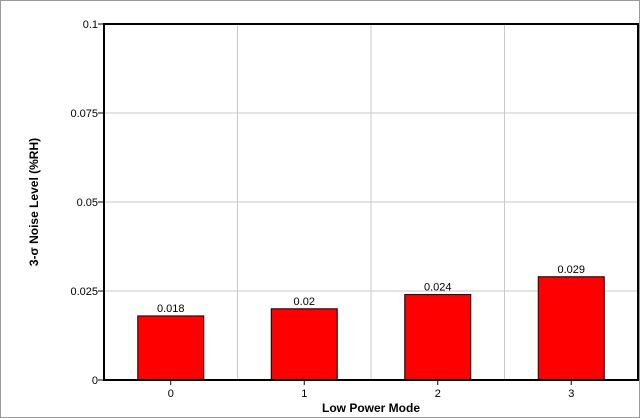  Describe the element at coordinates (304, 394) in the screenshot. I see `x-tick-label: 1` at that location.